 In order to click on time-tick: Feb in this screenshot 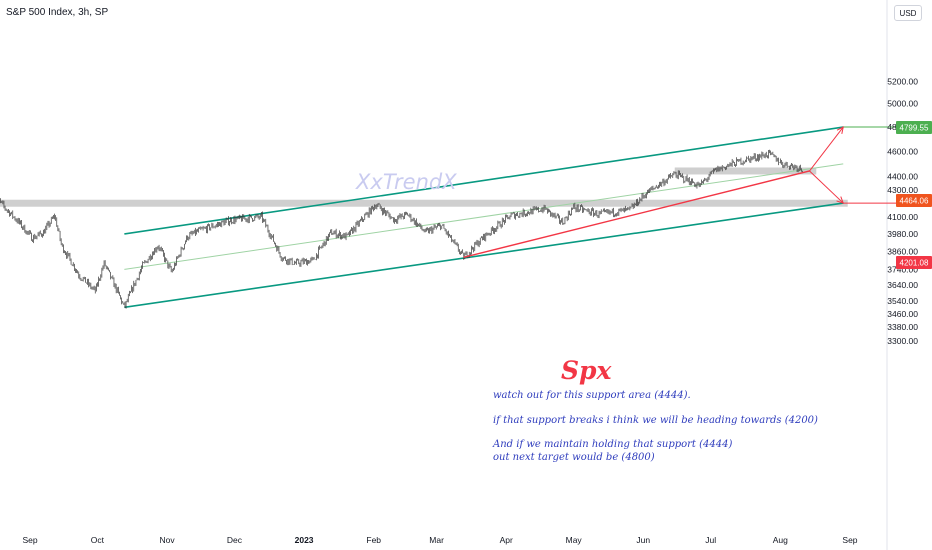, I will do `click(373, 540)`.